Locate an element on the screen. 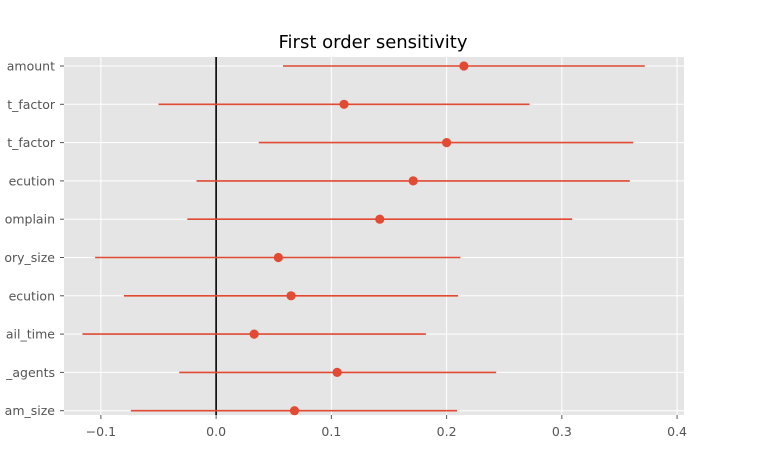 The image size is (760, 468). x-tick-label: 0.0 is located at coordinates (216, 431).